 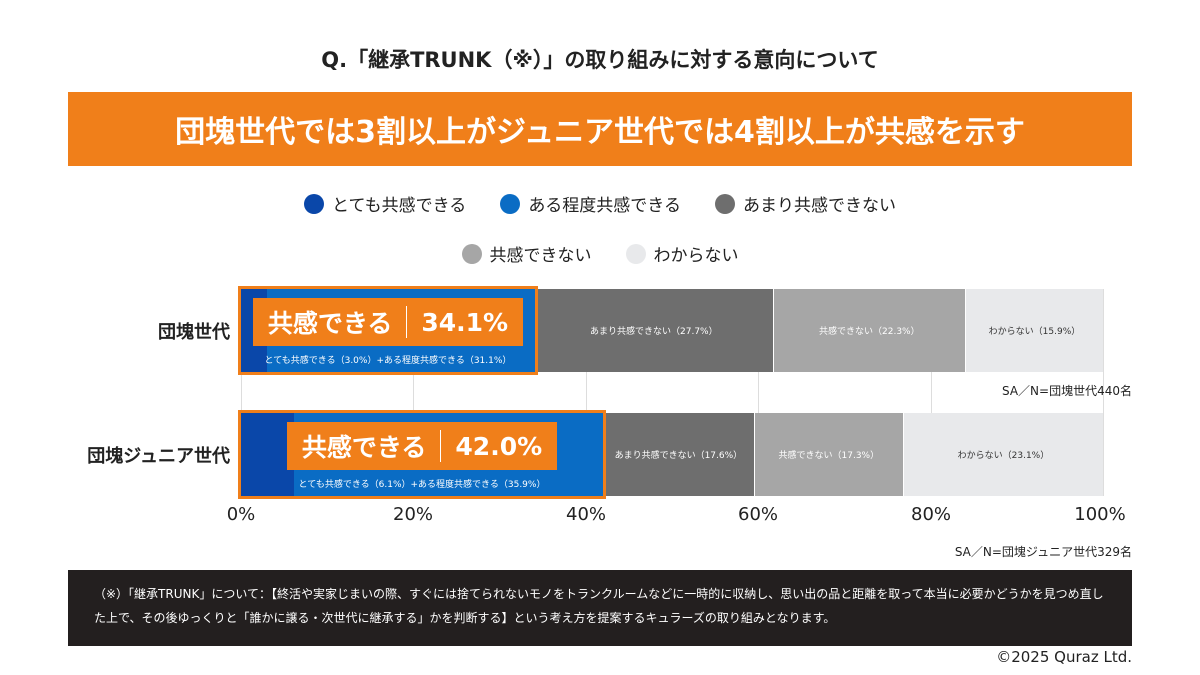 I want to click on legend-label: あまり共感できない, so click(x=819, y=206).